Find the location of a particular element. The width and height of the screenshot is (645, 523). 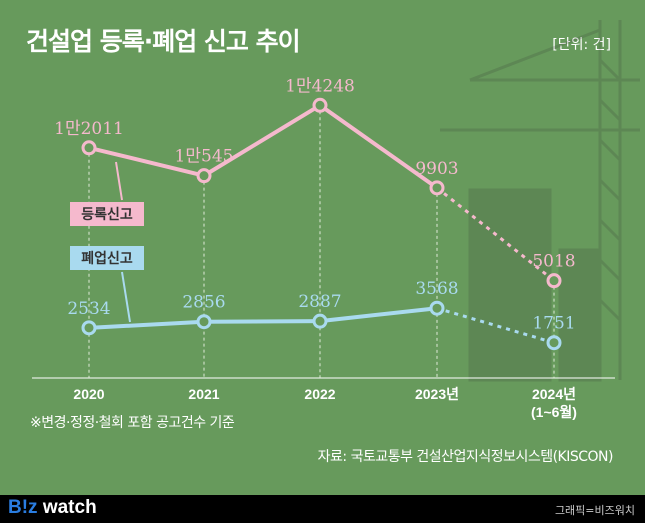

data-label: 3568 is located at coordinates (436, 289).